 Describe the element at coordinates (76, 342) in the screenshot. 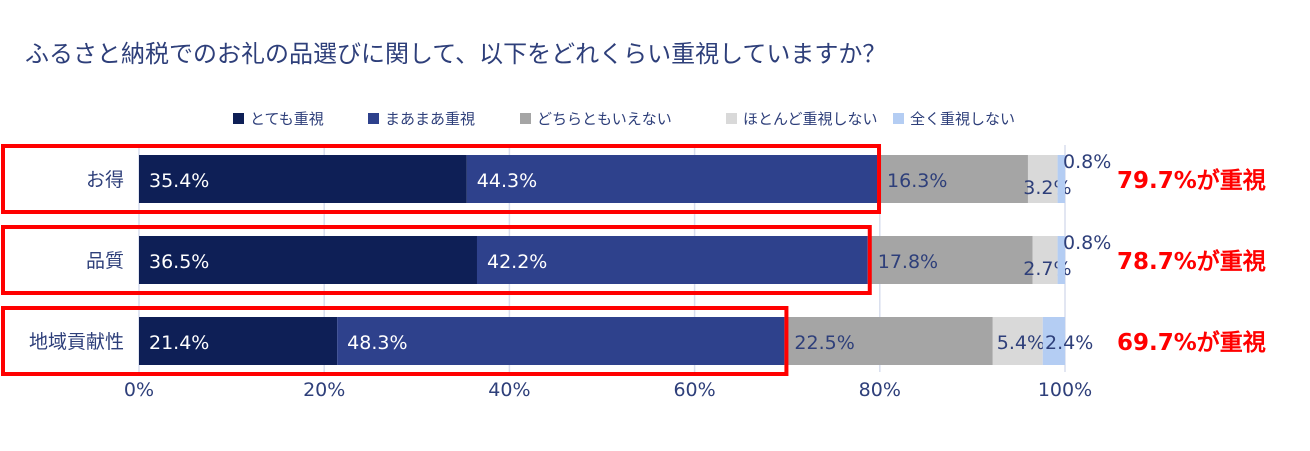

I see `category-label: 地域貢献性` at that location.